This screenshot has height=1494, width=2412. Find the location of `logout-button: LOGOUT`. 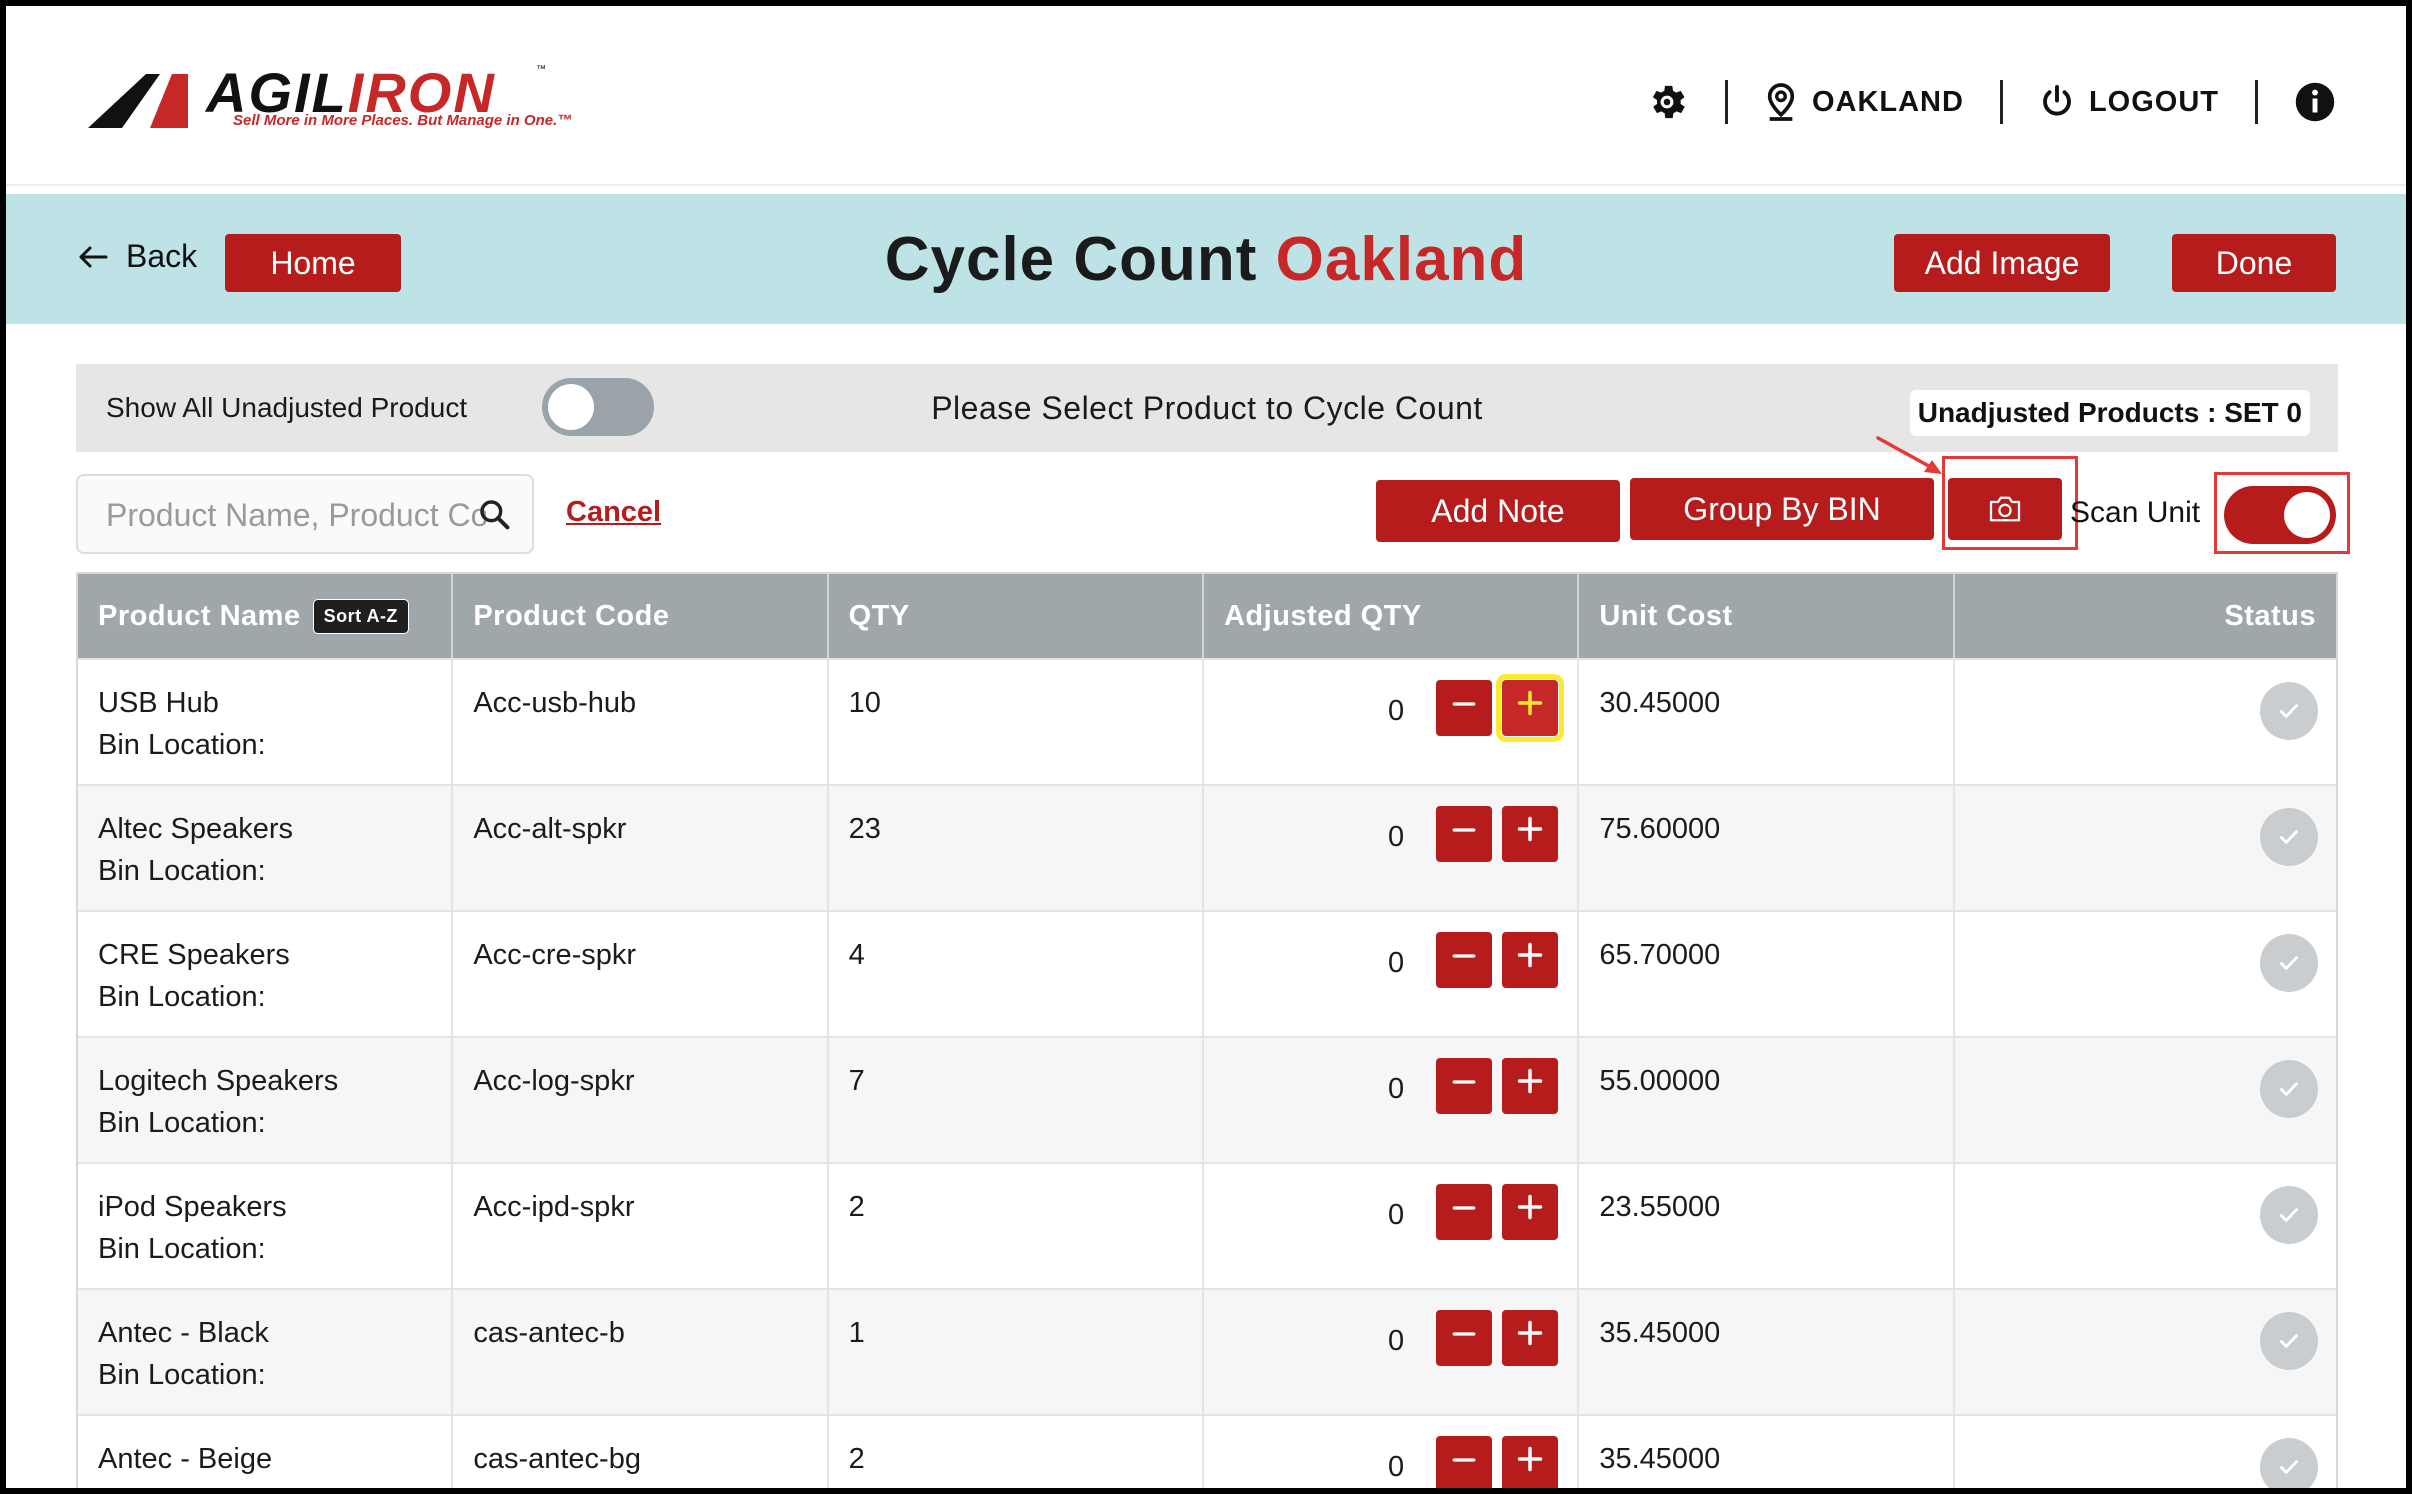

logout-button: LOGOUT is located at coordinates (2129, 102).